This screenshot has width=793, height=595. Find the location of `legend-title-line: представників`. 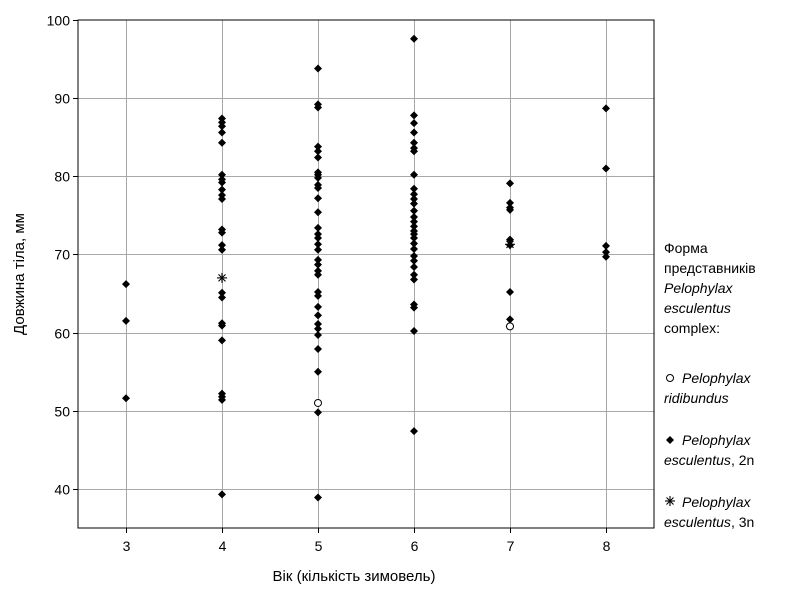

legend-title-line: представників is located at coordinates (710, 268).